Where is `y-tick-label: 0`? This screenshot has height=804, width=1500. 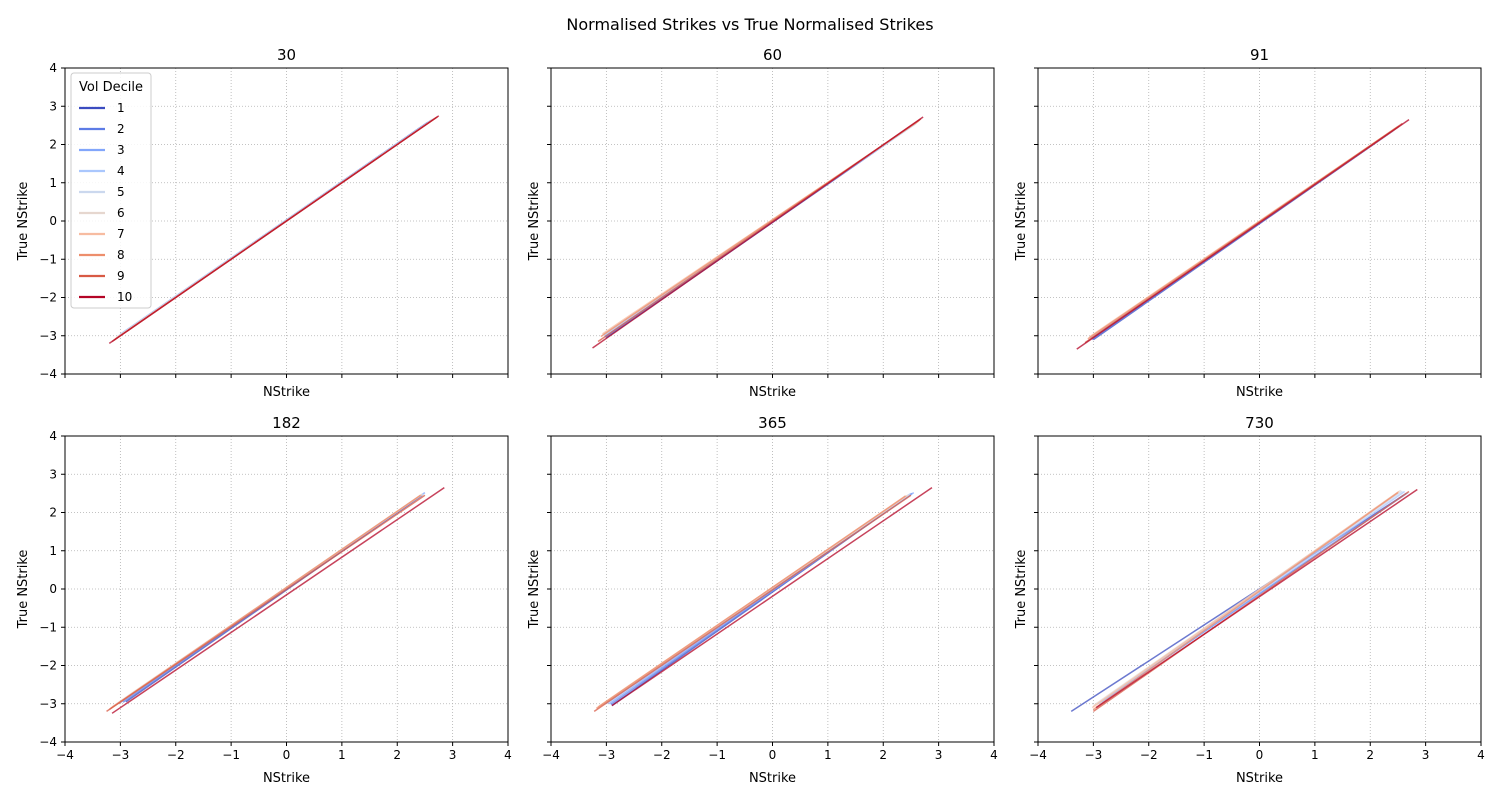
y-tick-label: 0 is located at coordinates (53, 589).